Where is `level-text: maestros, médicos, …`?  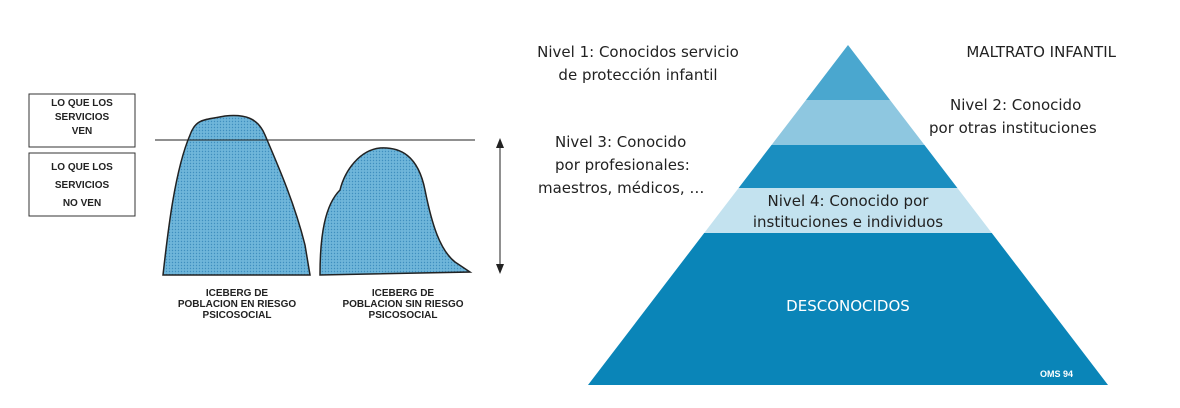
level-text: maestros, médicos, … is located at coordinates (621, 188).